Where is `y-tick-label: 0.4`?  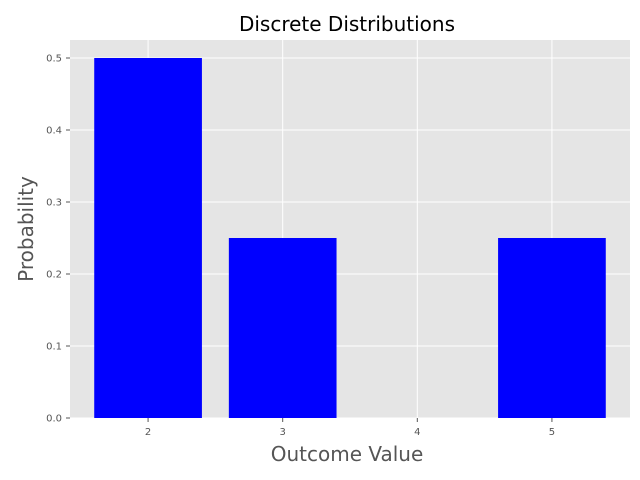 y-tick-label: 0.4 is located at coordinates (54, 131).